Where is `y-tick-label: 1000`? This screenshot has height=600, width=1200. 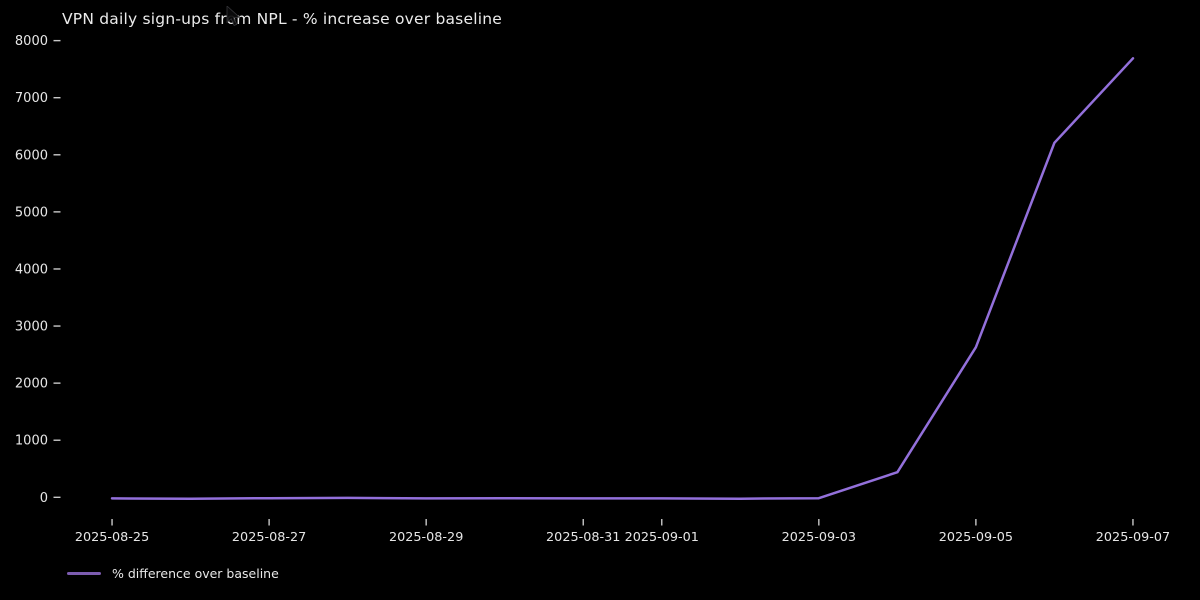 y-tick-label: 1000 is located at coordinates (31, 441).